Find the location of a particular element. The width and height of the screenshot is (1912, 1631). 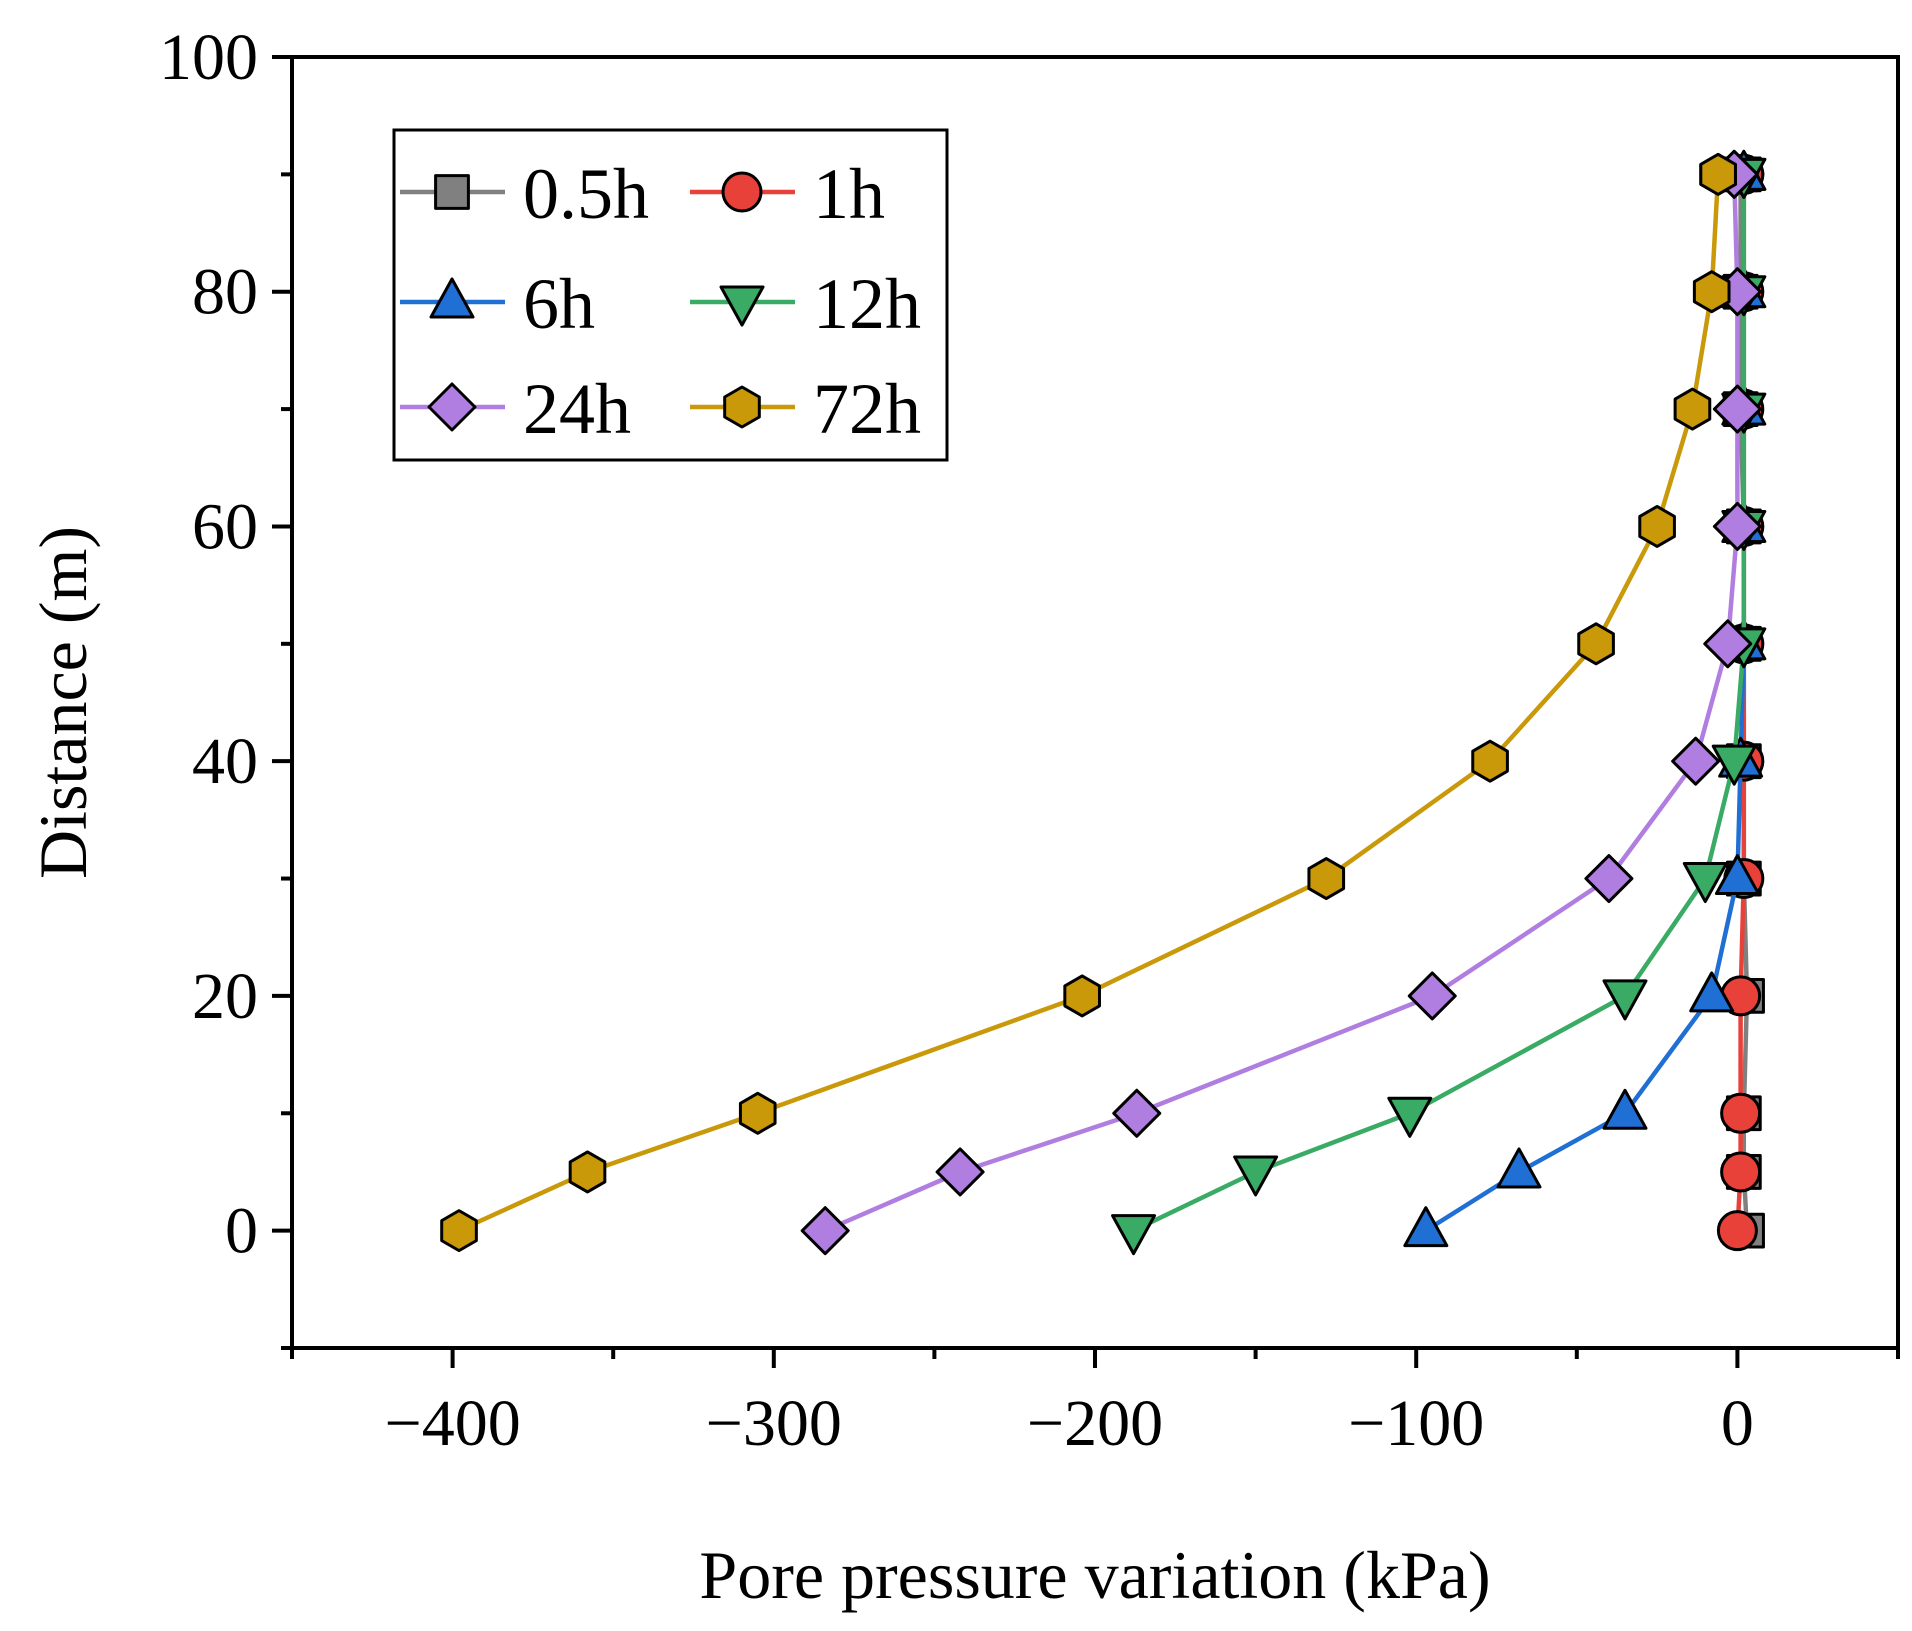

y-axis-title: Distance (m) is located at coordinates (63, 702).